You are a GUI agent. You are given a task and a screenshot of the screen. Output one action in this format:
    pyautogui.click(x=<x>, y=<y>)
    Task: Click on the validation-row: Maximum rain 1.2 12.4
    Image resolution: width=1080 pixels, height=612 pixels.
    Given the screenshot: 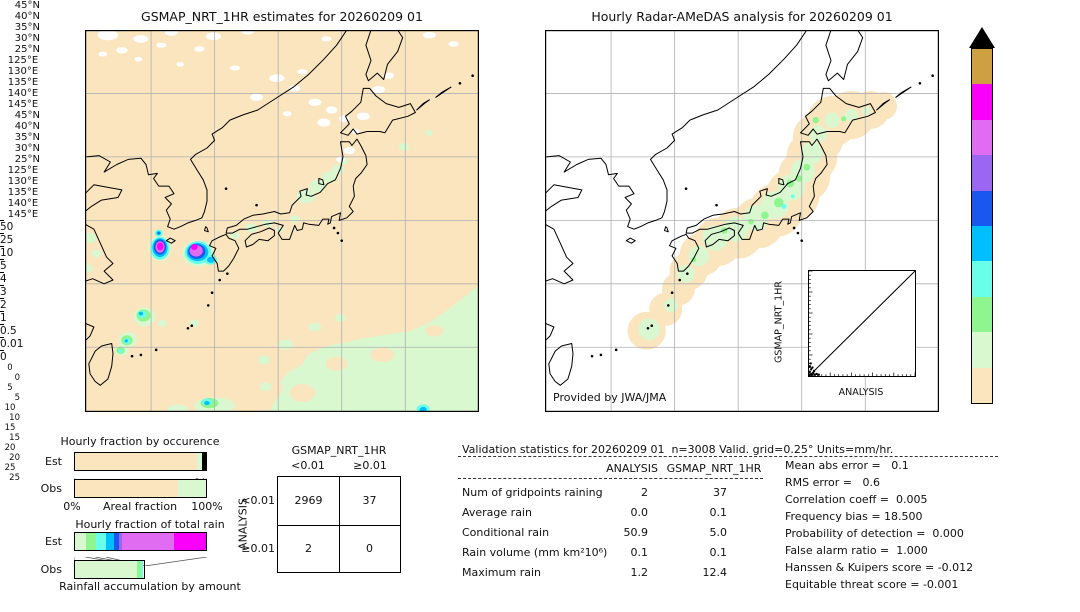 What is the action you would take?
    pyautogui.click(x=617, y=576)
    